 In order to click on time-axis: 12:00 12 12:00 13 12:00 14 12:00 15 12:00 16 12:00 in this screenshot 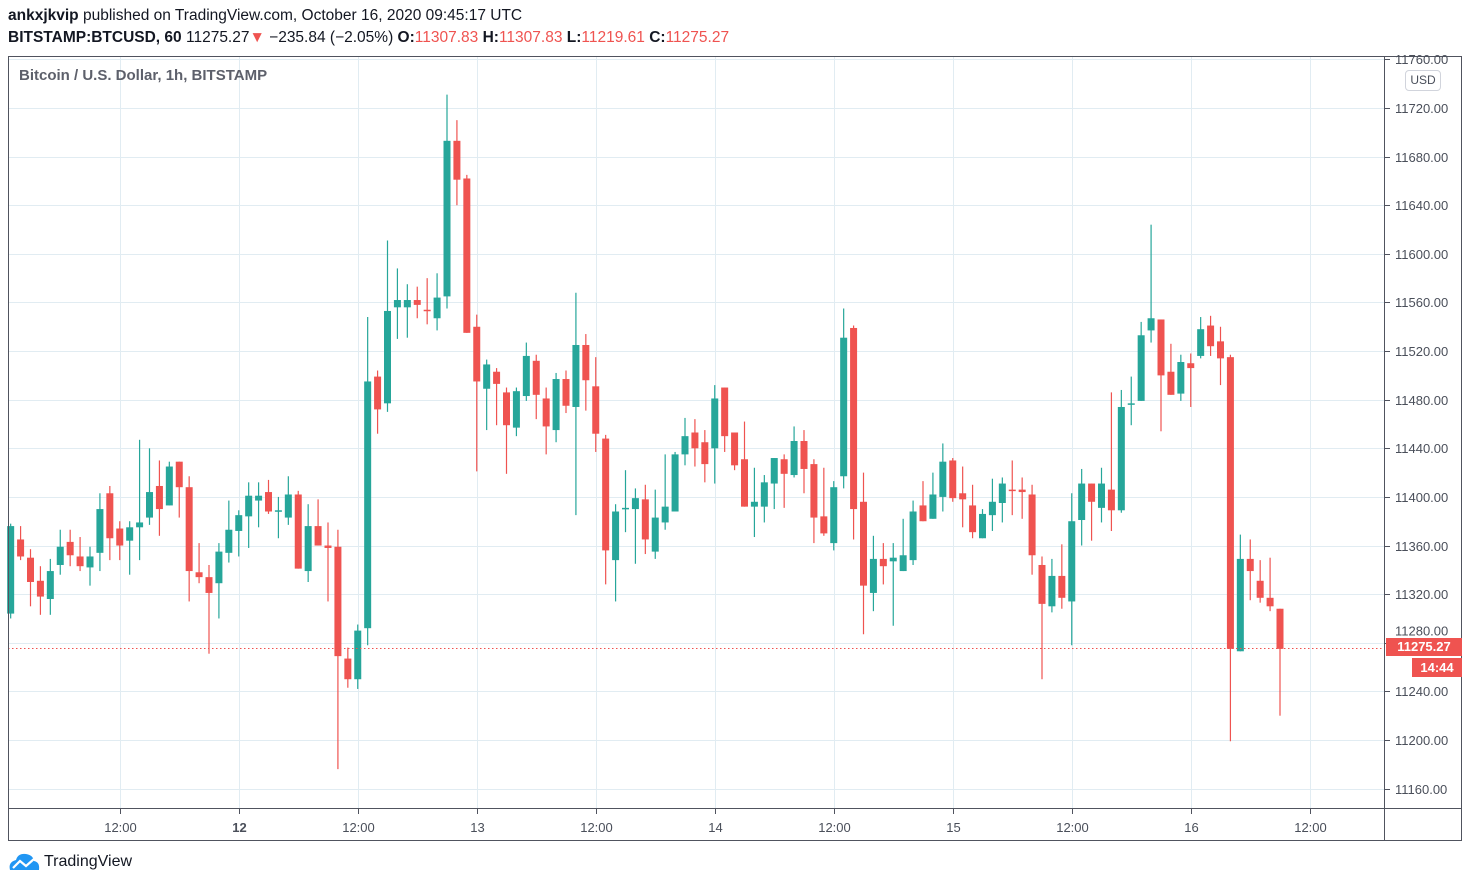, I will do `click(715, 821)`.